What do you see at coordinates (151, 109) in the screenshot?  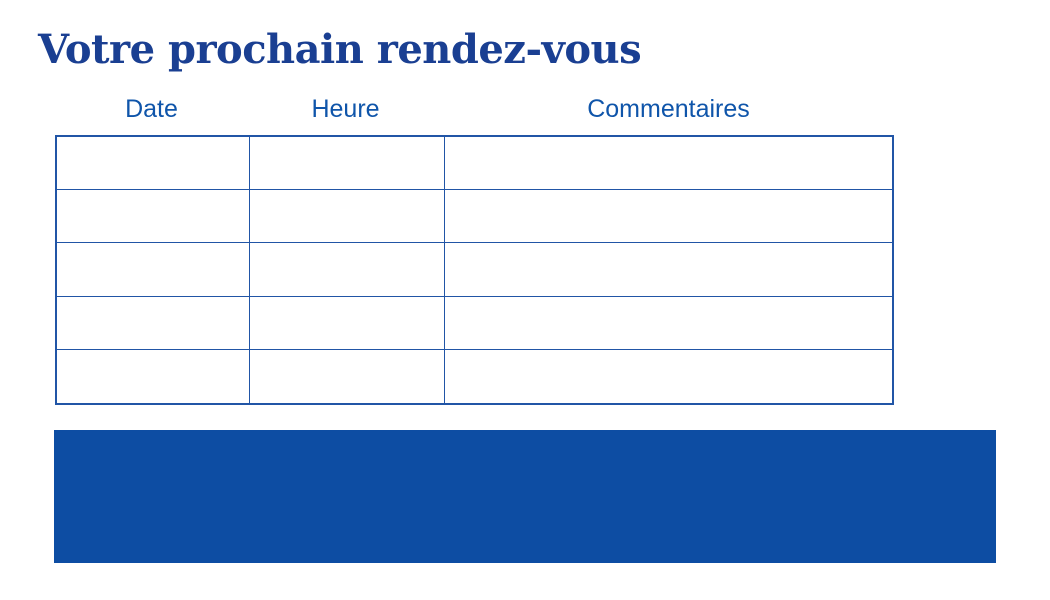 I see `column-header-date: Date` at bounding box center [151, 109].